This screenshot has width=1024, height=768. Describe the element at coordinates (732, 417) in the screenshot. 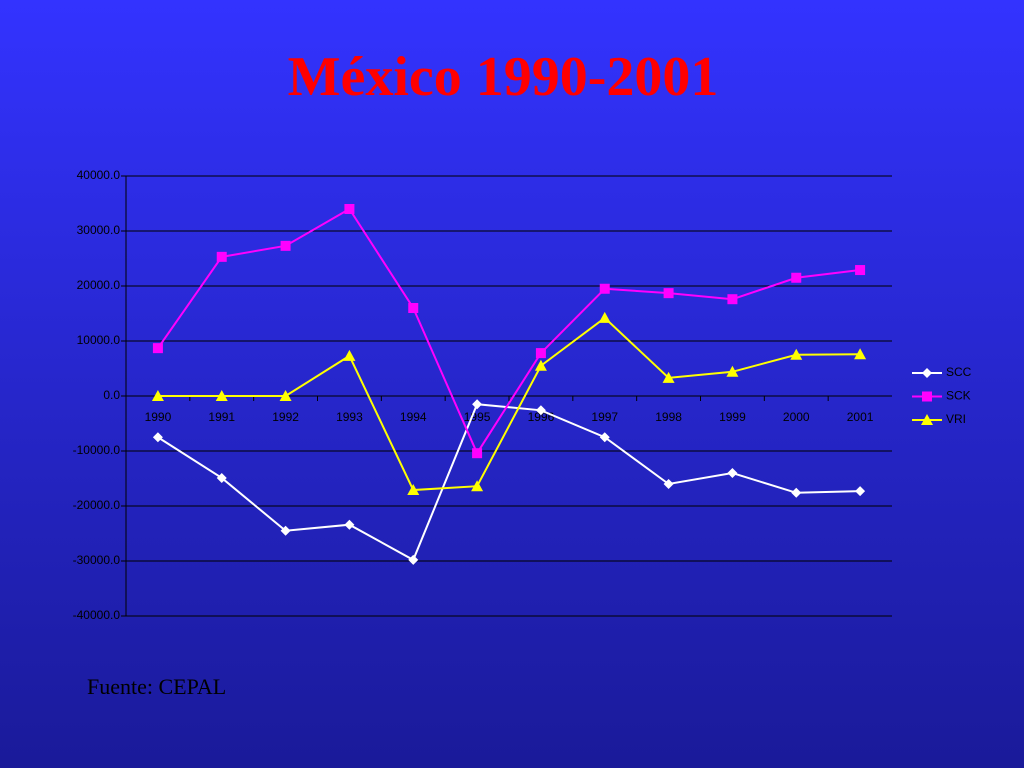

I see `x-tick-label: 1999` at that location.